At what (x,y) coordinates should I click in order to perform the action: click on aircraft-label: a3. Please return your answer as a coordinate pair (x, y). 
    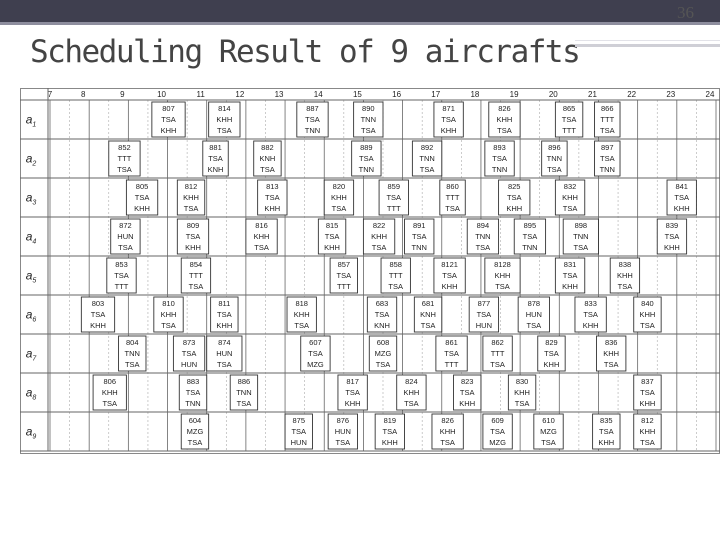
    Looking at the image, I should click on (31, 199).